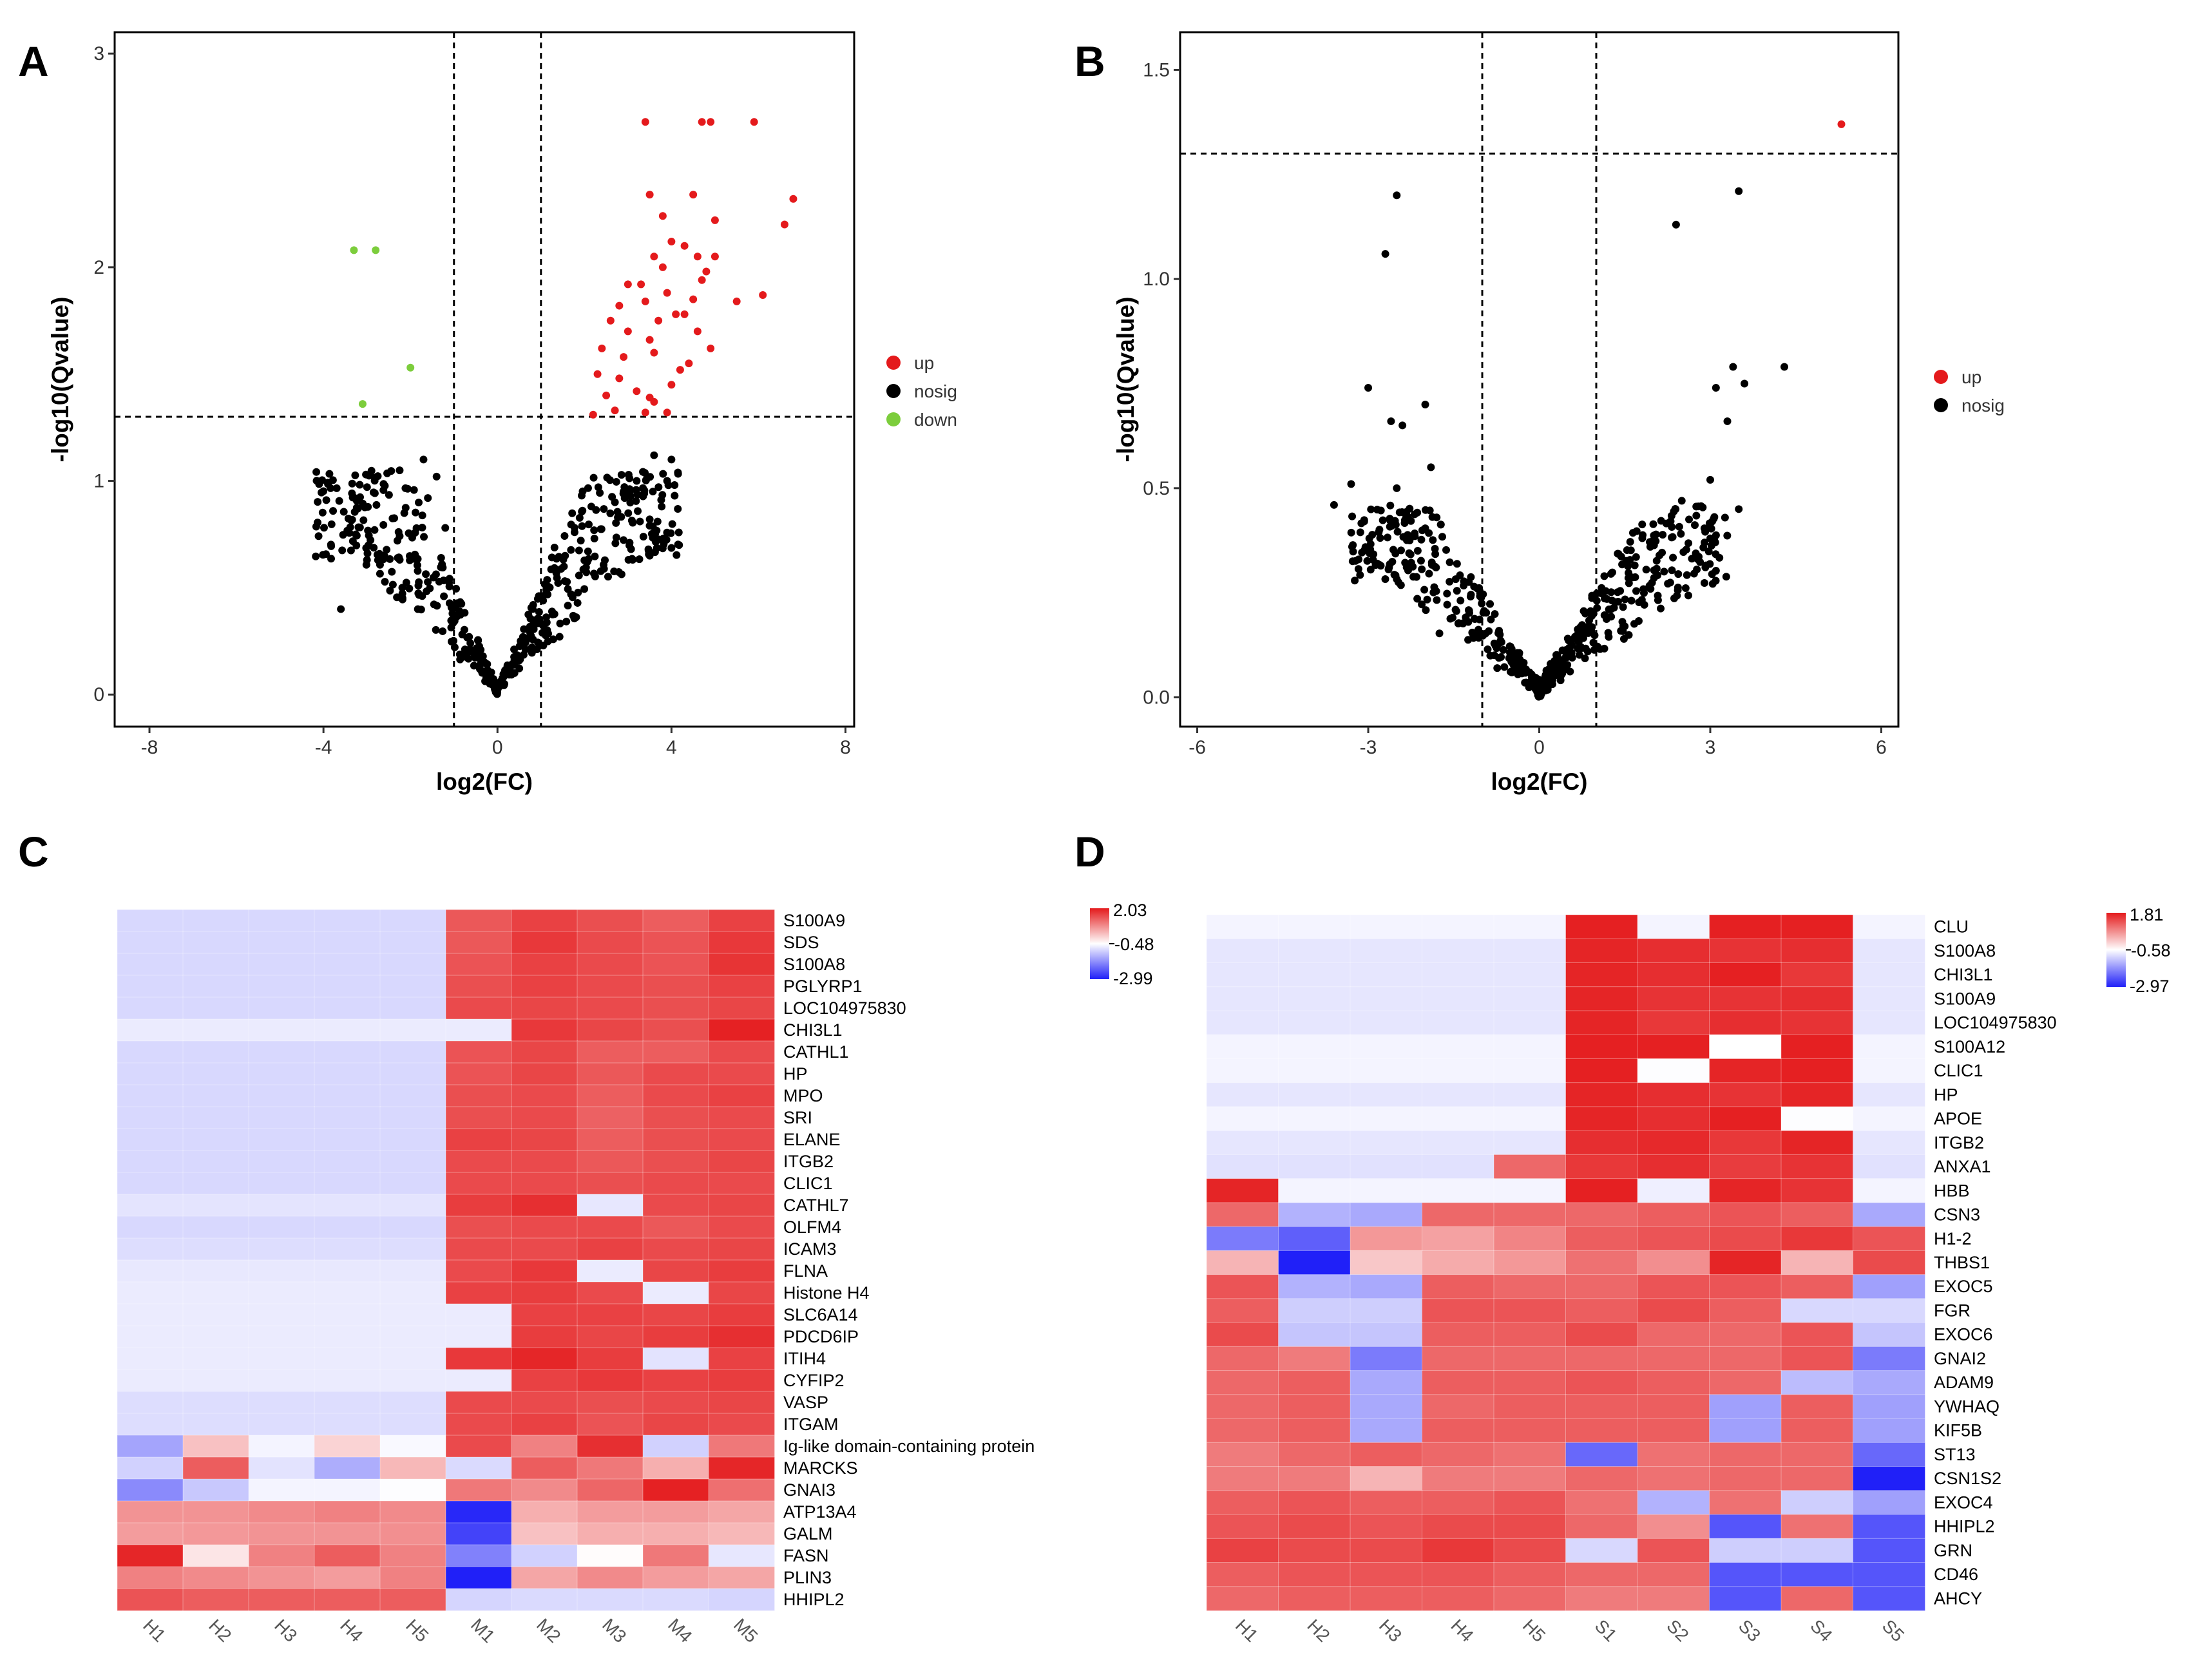 The height and width of the screenshot is (1680, 2205). Describe the element at coordinates (893, 419) in the screenshot. I see `legend-marker-down` at that location.